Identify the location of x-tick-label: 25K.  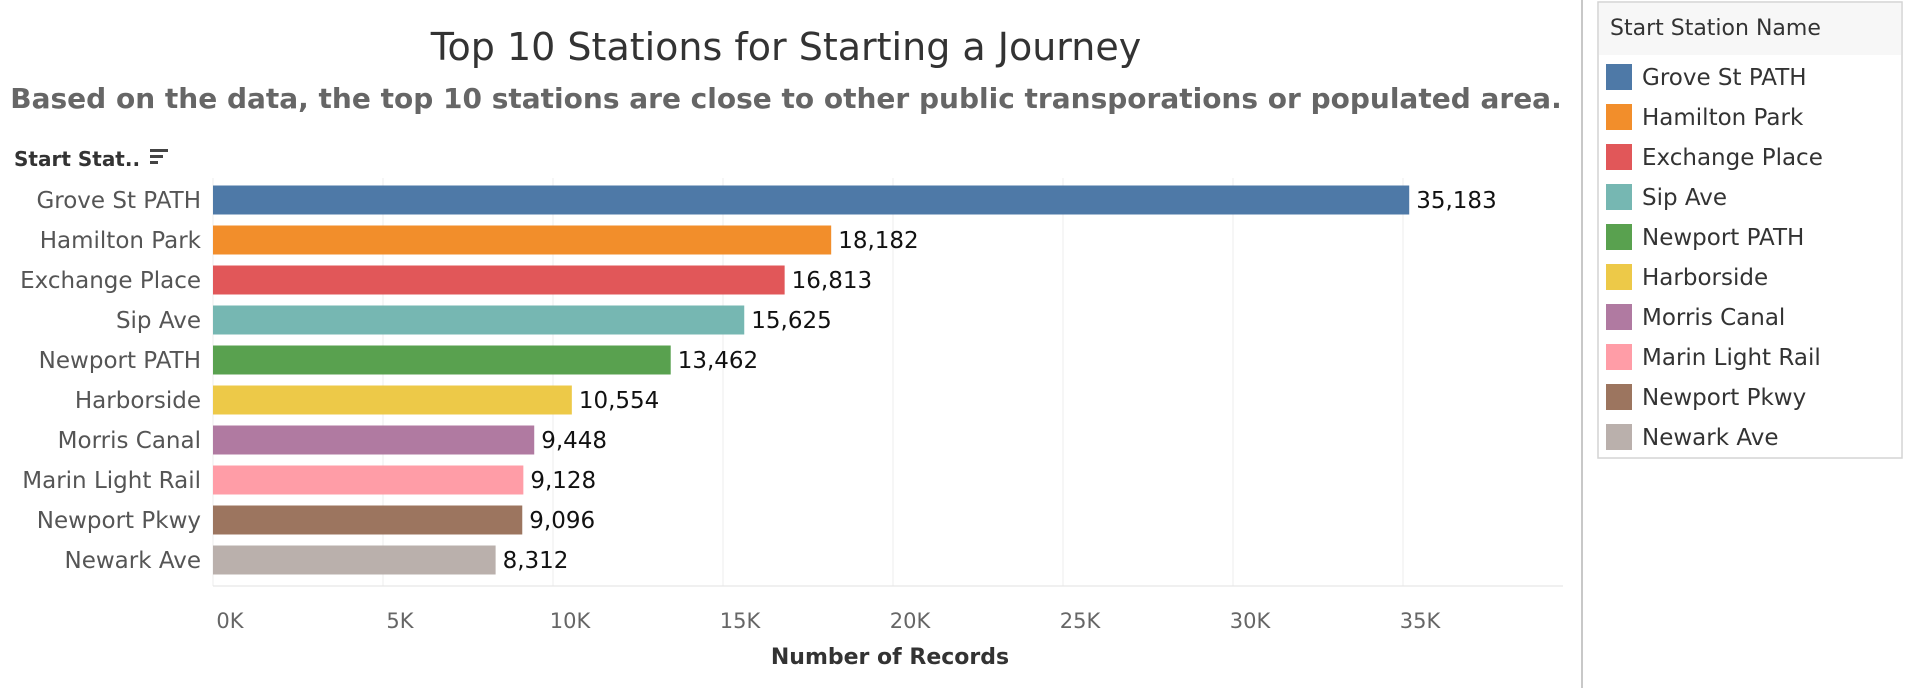
(1081, 621).